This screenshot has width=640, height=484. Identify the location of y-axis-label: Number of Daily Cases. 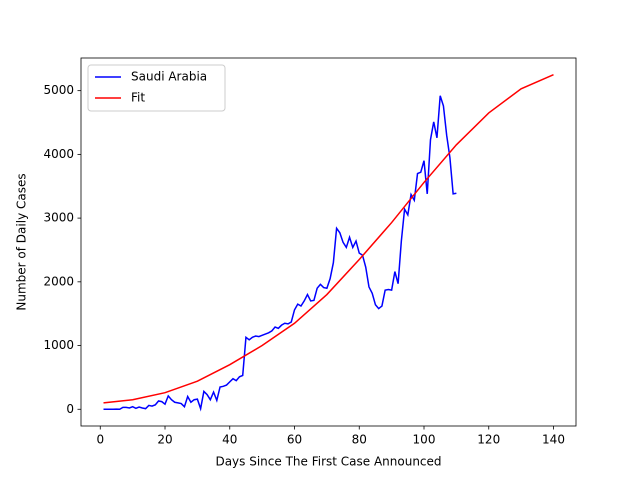
(22, 241).